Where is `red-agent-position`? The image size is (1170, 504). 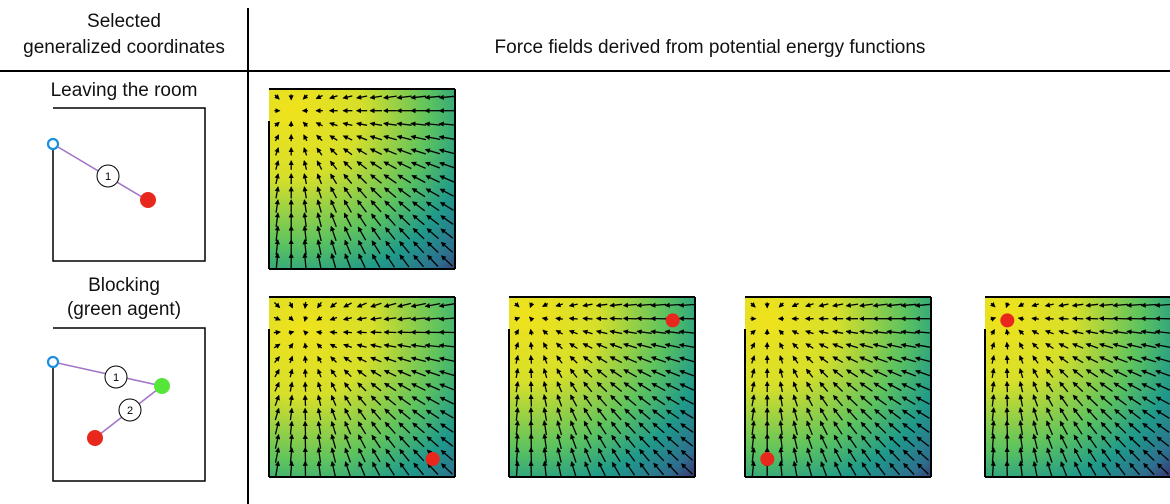
red-agent-position is located at coordinates (672, 320).